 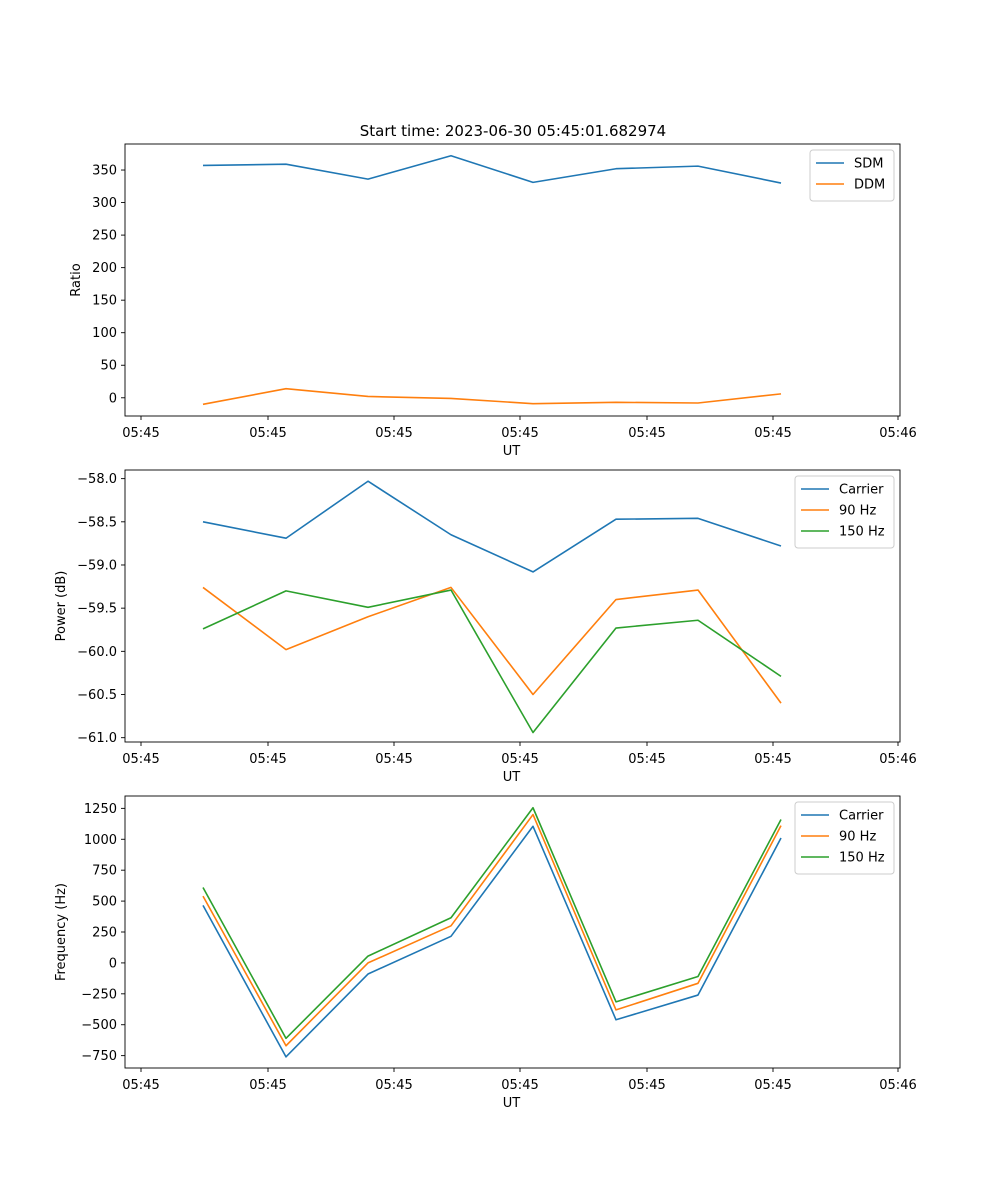 I want to click on y-tick-label: 350, so click(x=104, y=171).